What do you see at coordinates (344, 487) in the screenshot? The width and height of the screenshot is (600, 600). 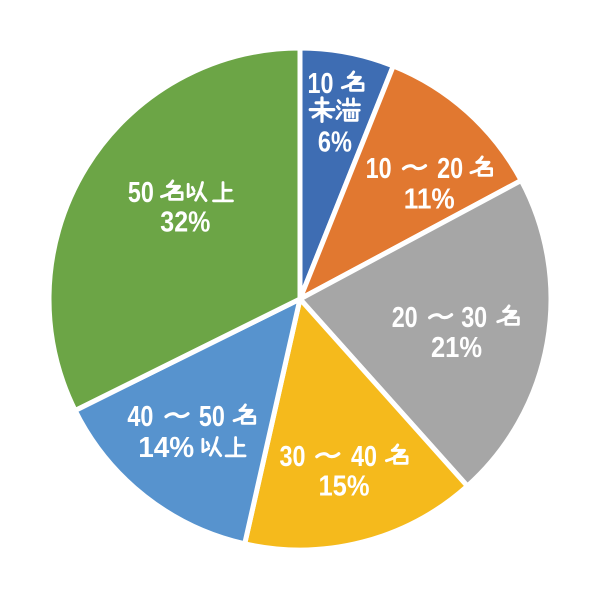 I see `svg-text: 15%` at bounding box center [344, 487].